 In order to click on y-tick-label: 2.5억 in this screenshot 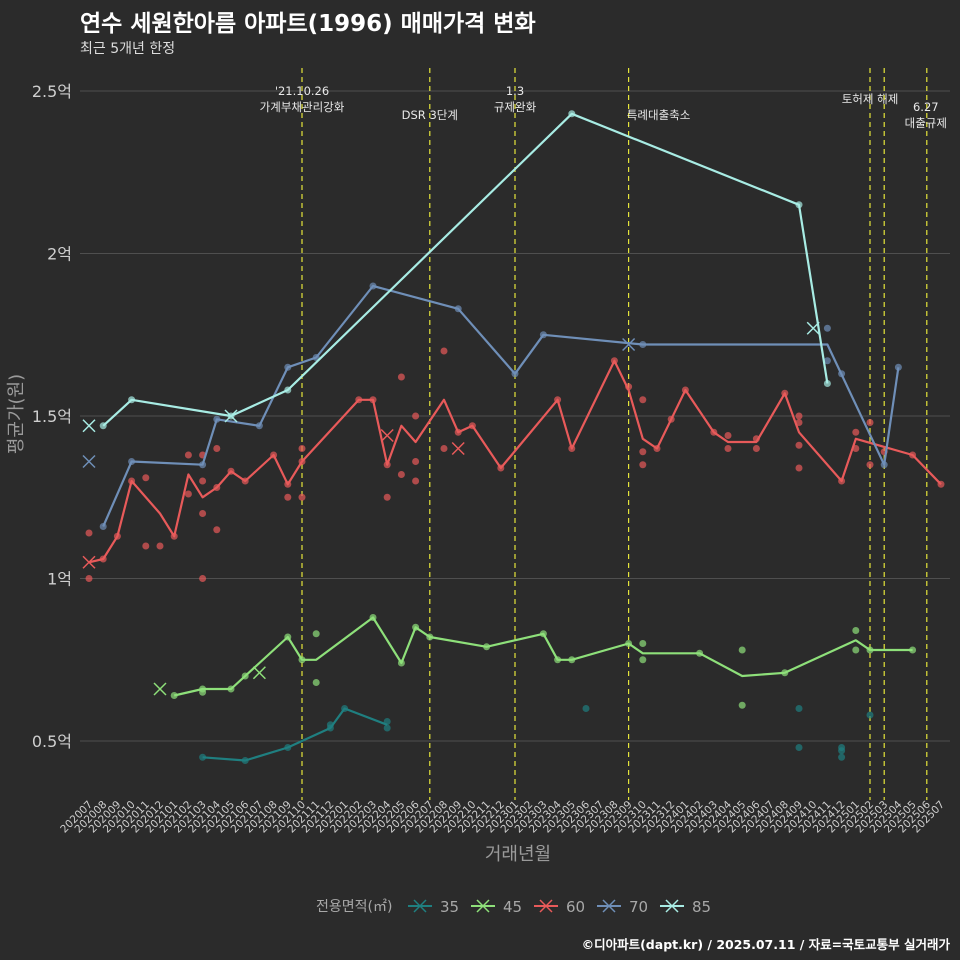, I will do `click(52, 91)`.